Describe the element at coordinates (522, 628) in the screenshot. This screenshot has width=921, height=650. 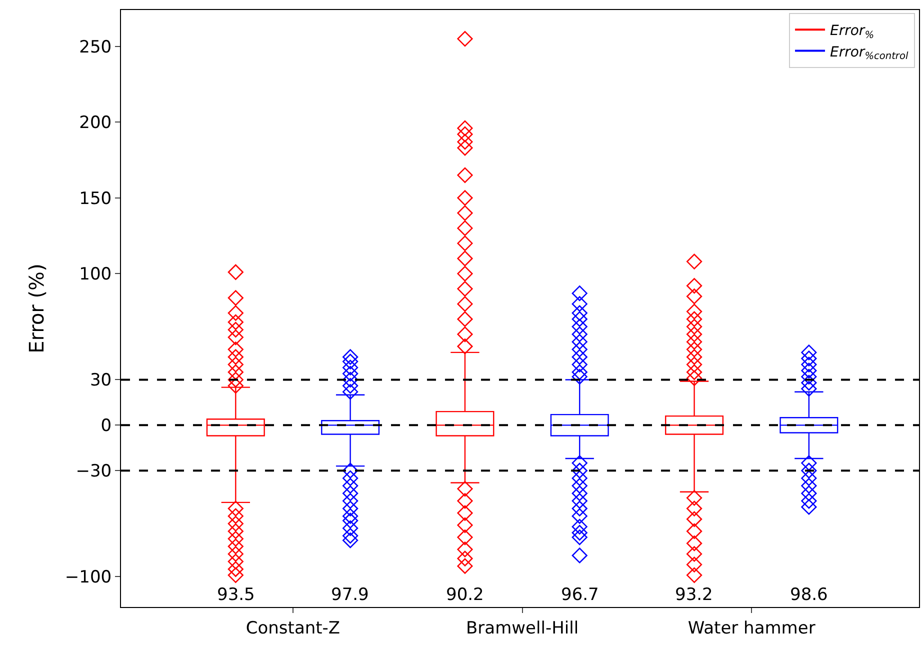
I see `x-tick-label: Bramwell-Hill` at that location.